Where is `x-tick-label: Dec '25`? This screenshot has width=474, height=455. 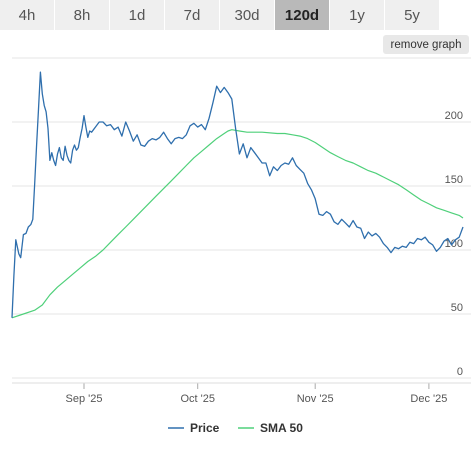
x-tick-label: Dec '25 is located at coordinates (428, 399).